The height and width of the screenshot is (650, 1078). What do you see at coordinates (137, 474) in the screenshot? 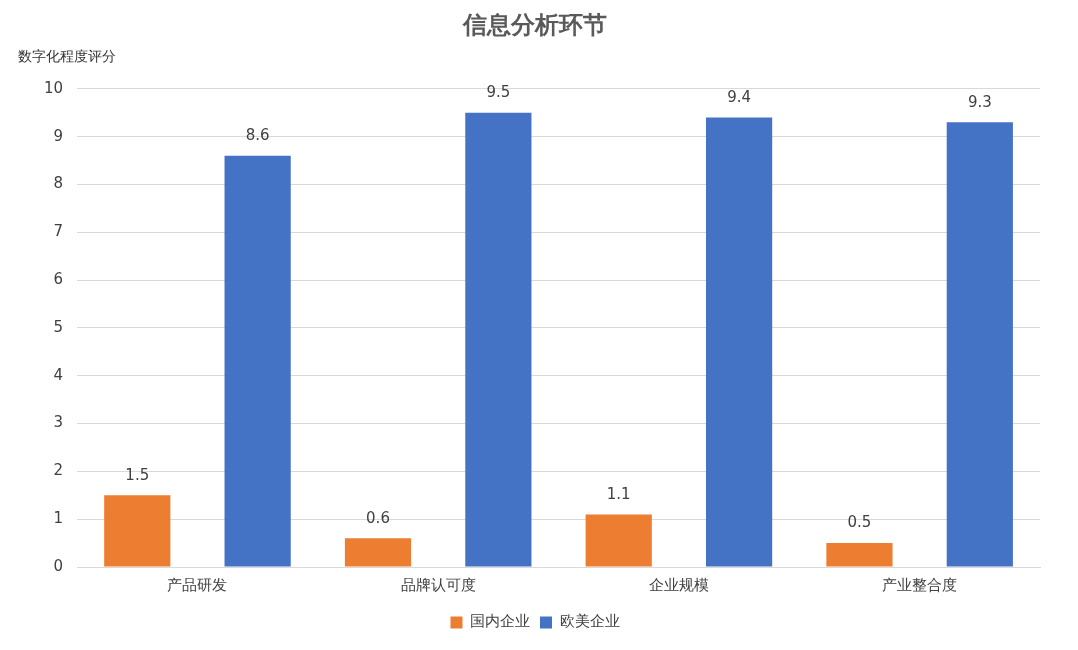
I see `data-label: 1.5` at bounding box center [137, 474].